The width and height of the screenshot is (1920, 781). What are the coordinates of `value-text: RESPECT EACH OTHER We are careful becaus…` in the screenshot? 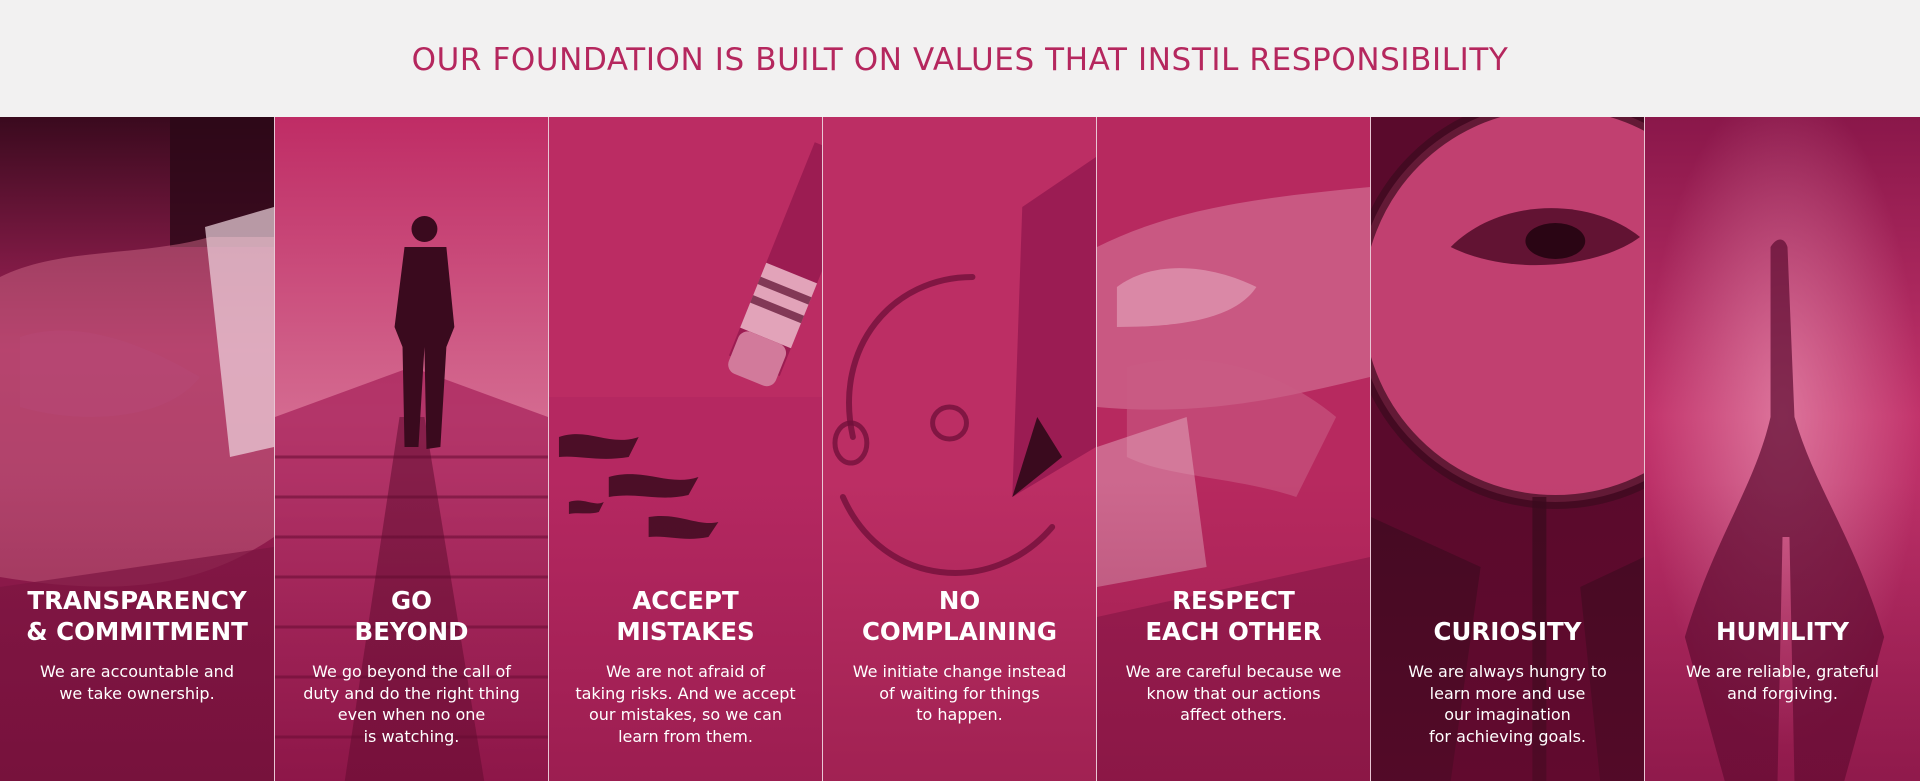 It's located at (1233, 654).